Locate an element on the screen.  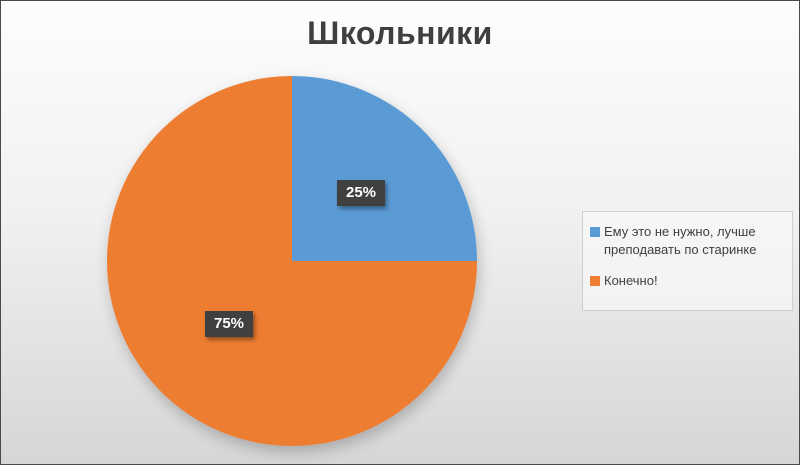
legend-item-orange: Конечно! is located at coordinates (687, 281).